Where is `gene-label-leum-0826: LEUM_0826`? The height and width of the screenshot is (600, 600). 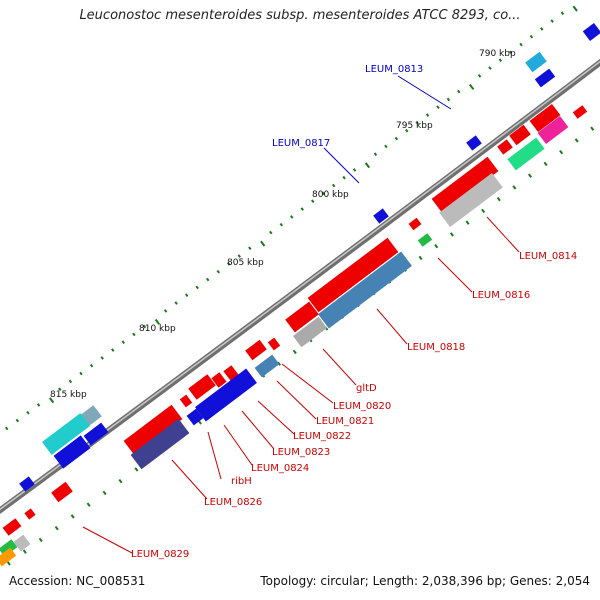 gene-label-leum-0826: LEUM_0826 is located at coordinates (233, 502).